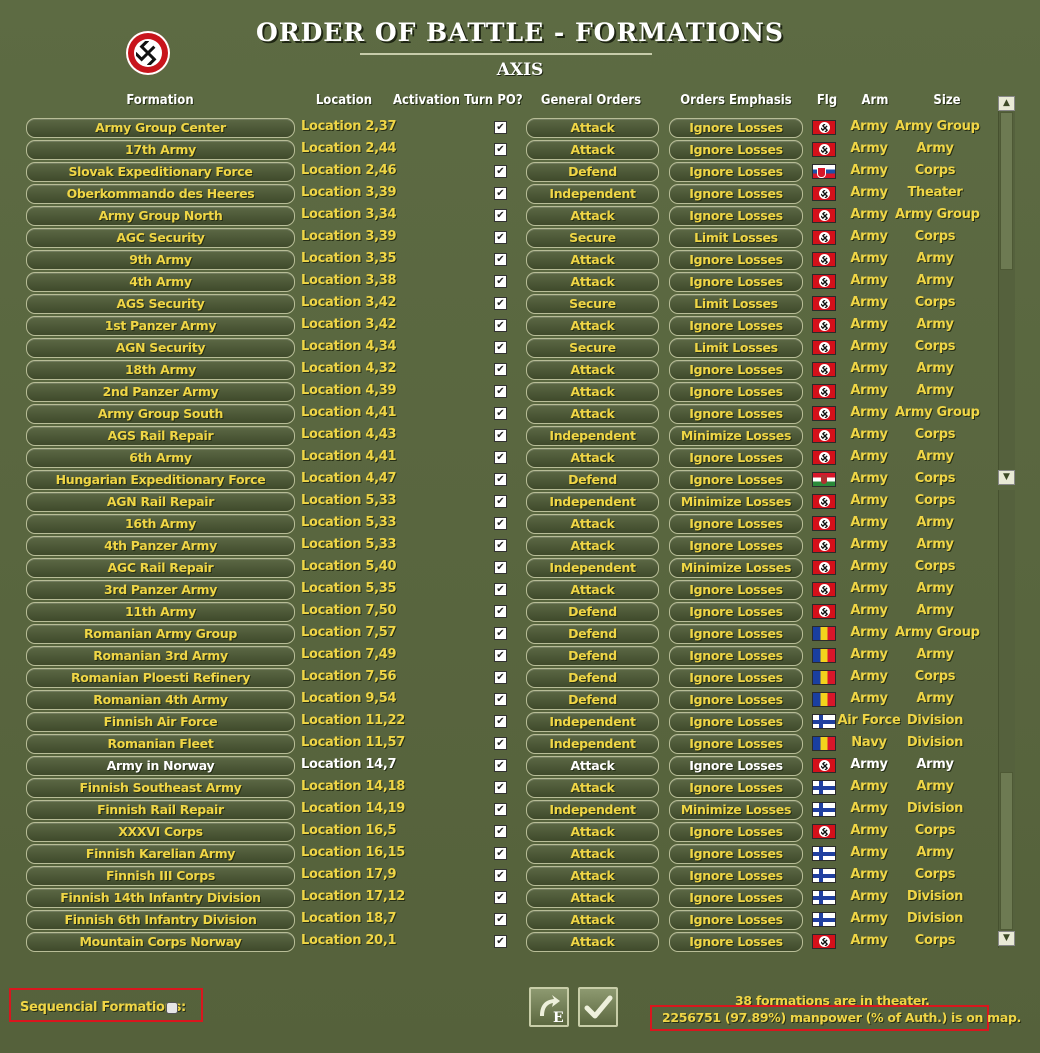 This screenshot has height=1053, width=1040. What do you see at coordinates (160, 766) in the screenshot?
I see `formation-name-button: Army in Norway` at bounding box center [160, 766].